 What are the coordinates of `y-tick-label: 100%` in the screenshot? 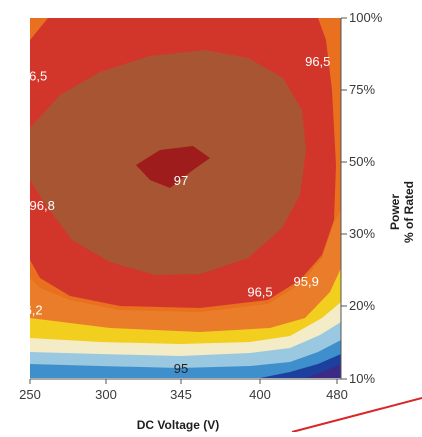 It's located at (366, 17).